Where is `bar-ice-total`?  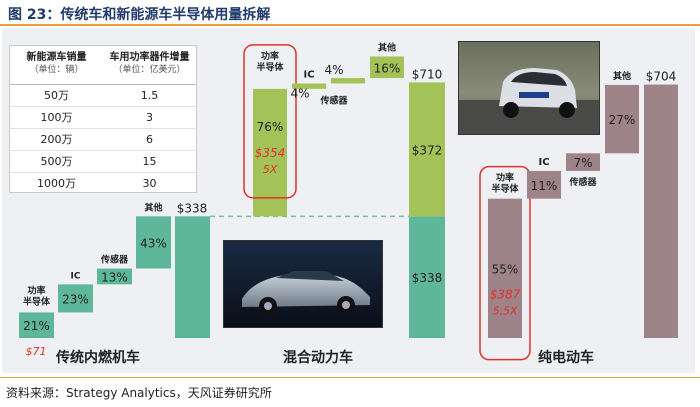 bar-ice-total is located at coordinates (192, 277).